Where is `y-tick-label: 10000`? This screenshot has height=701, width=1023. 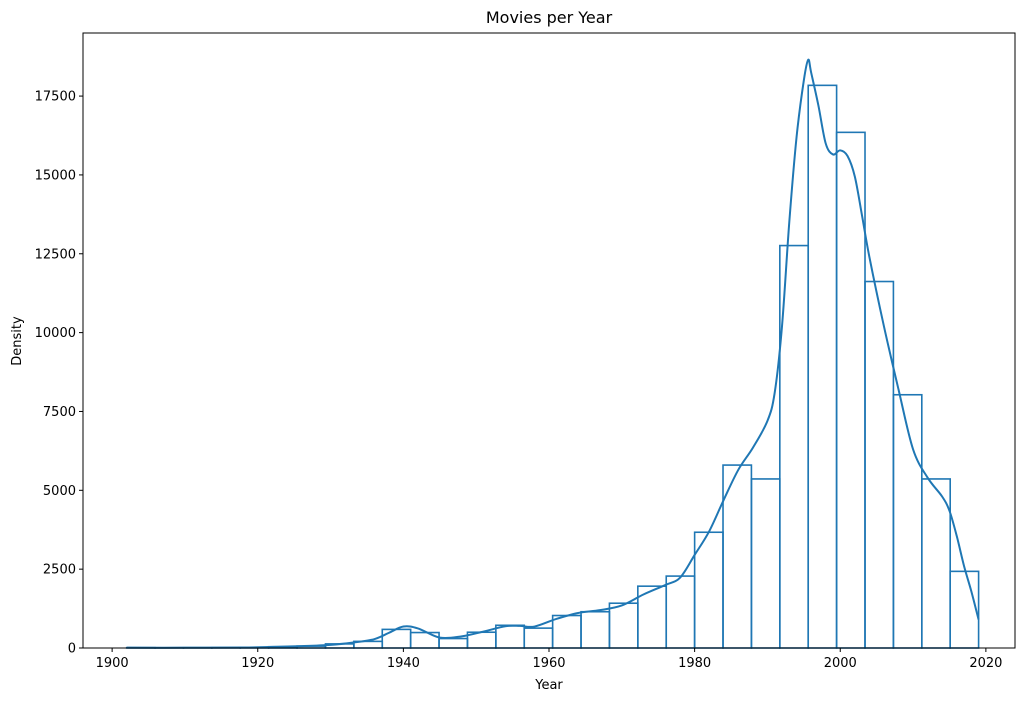 y-tick-label: 10000 is located at coordinates (55, 333).